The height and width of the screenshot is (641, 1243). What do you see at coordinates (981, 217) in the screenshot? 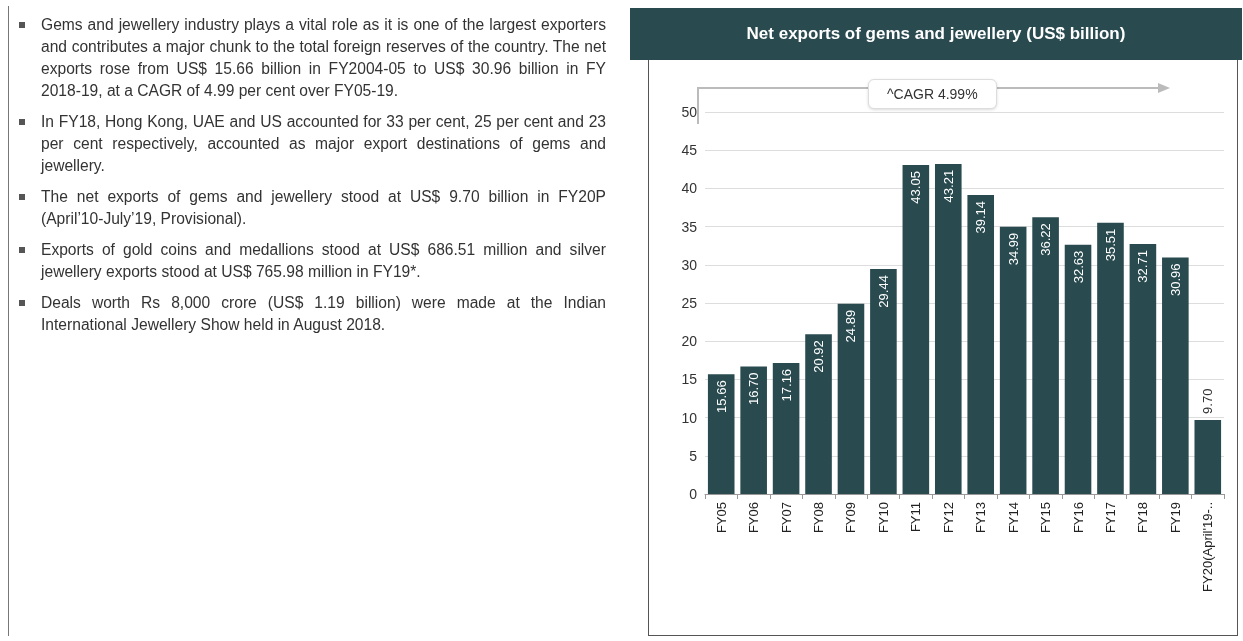
I see `data-label: 39.14` at bounding box center [981, 217].